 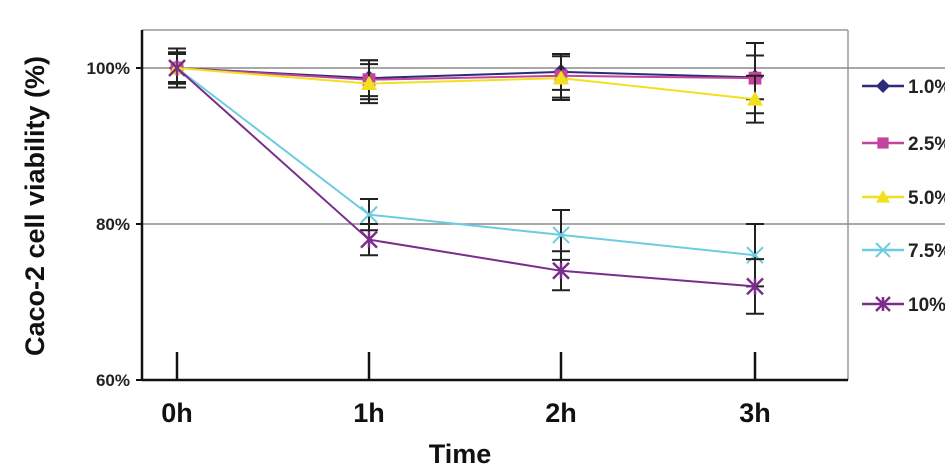 I want to click on y-tick-label: 100%, so click(x=108, y=68).